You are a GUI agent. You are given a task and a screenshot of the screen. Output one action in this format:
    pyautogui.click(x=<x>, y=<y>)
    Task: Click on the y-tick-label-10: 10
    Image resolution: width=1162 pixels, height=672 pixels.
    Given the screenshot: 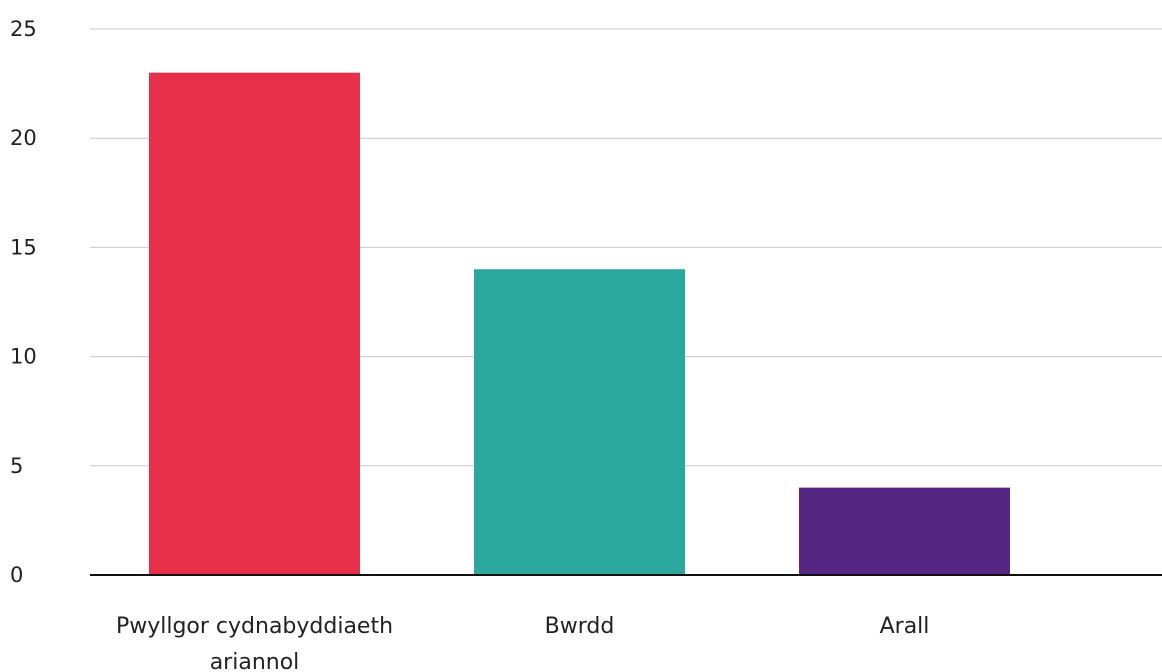 What is the action you would take?
    pyautogui.click(x=23, y=357)
    